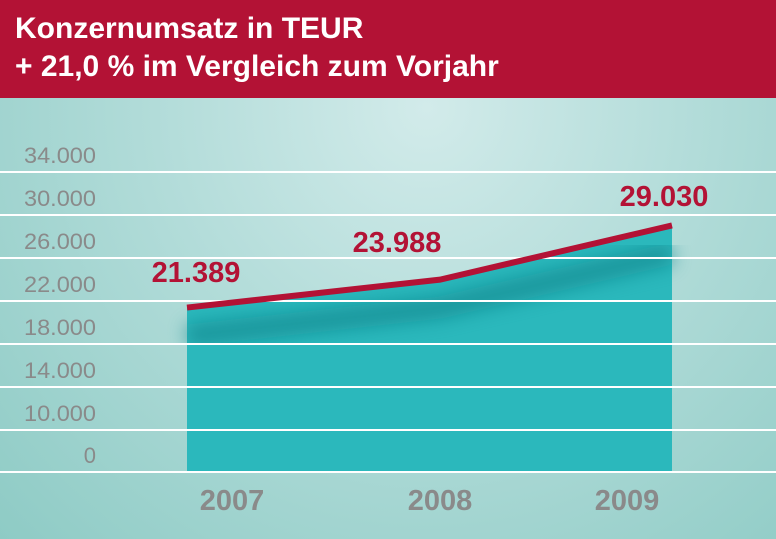  Describe the element at coordinates (60, 413) in the screenshot. I see `y-tick-label: 10.000` at that location.